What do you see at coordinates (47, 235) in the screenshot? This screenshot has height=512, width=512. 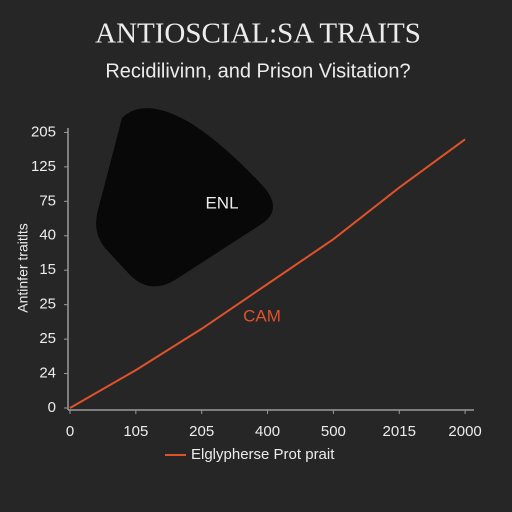 I see `y-tick-label: 40` at bounding box center [47, 235].